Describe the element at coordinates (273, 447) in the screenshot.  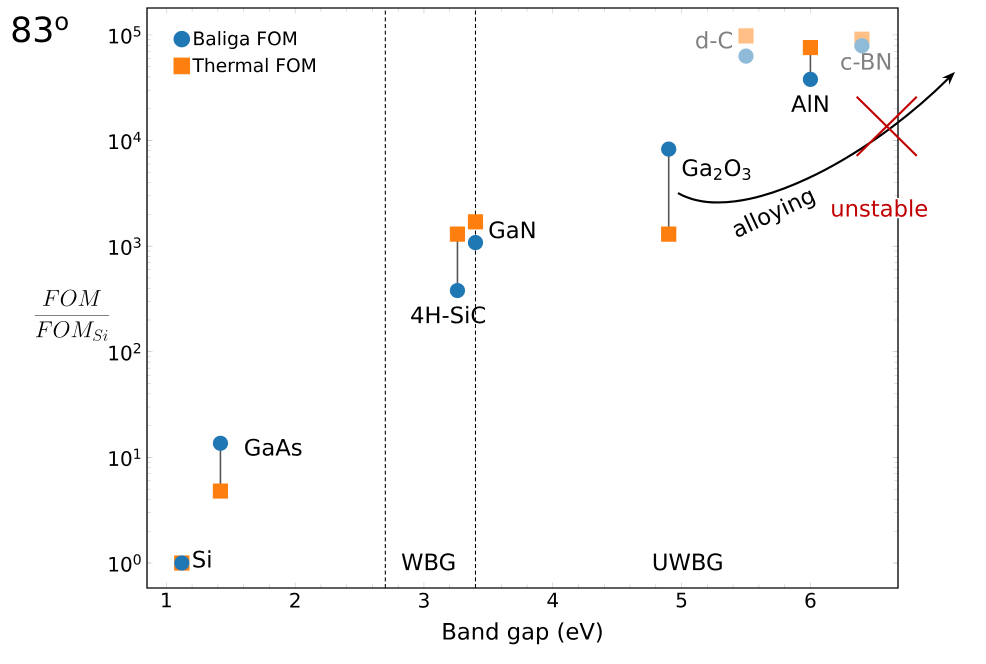
I see `annotation: GaAs` at that location.